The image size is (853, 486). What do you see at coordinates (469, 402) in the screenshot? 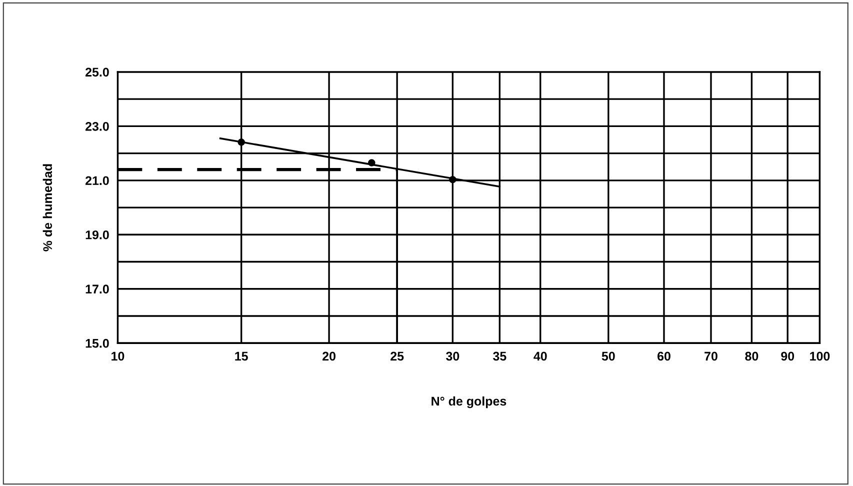
I see `x-axis-title: N° de golpes` at bounding box center [469, 402].